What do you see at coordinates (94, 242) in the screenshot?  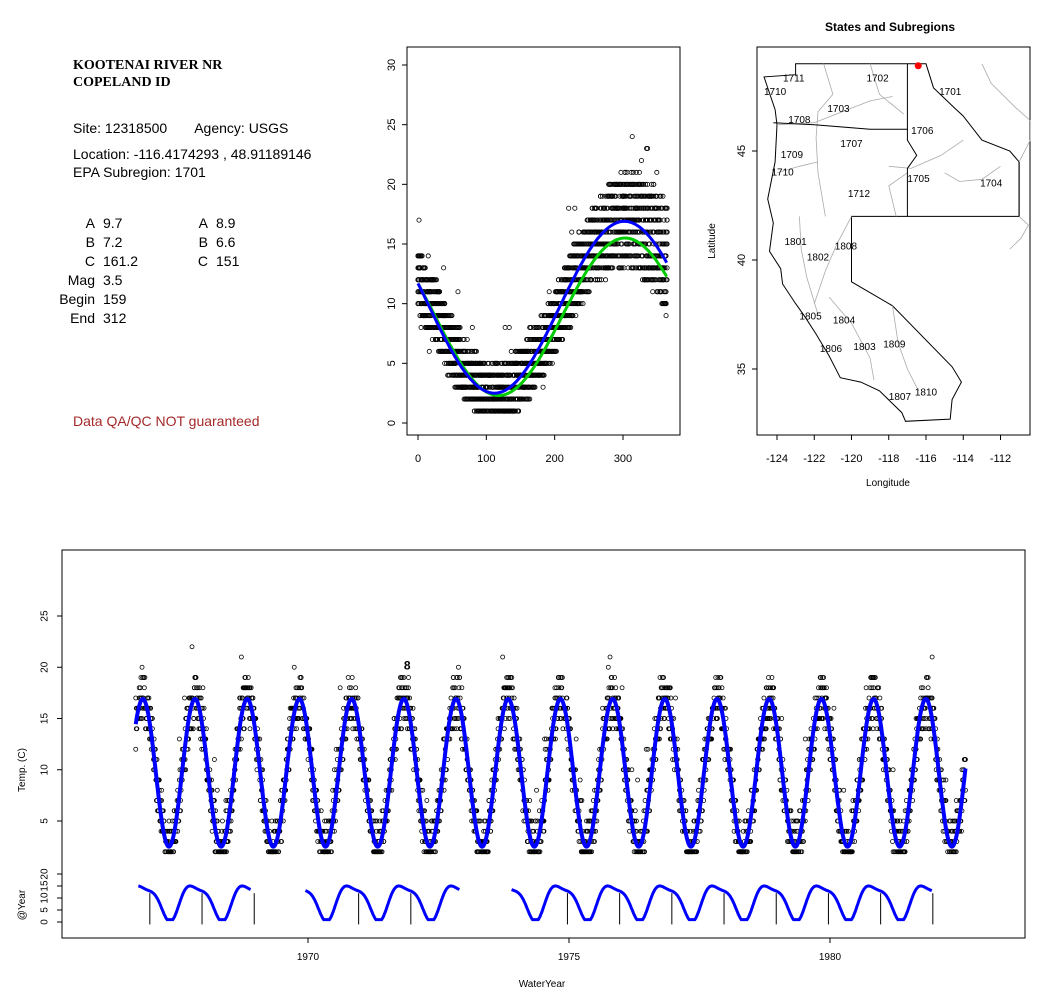 I see `param-row: B 7.2` at bounding box center [94, 242].